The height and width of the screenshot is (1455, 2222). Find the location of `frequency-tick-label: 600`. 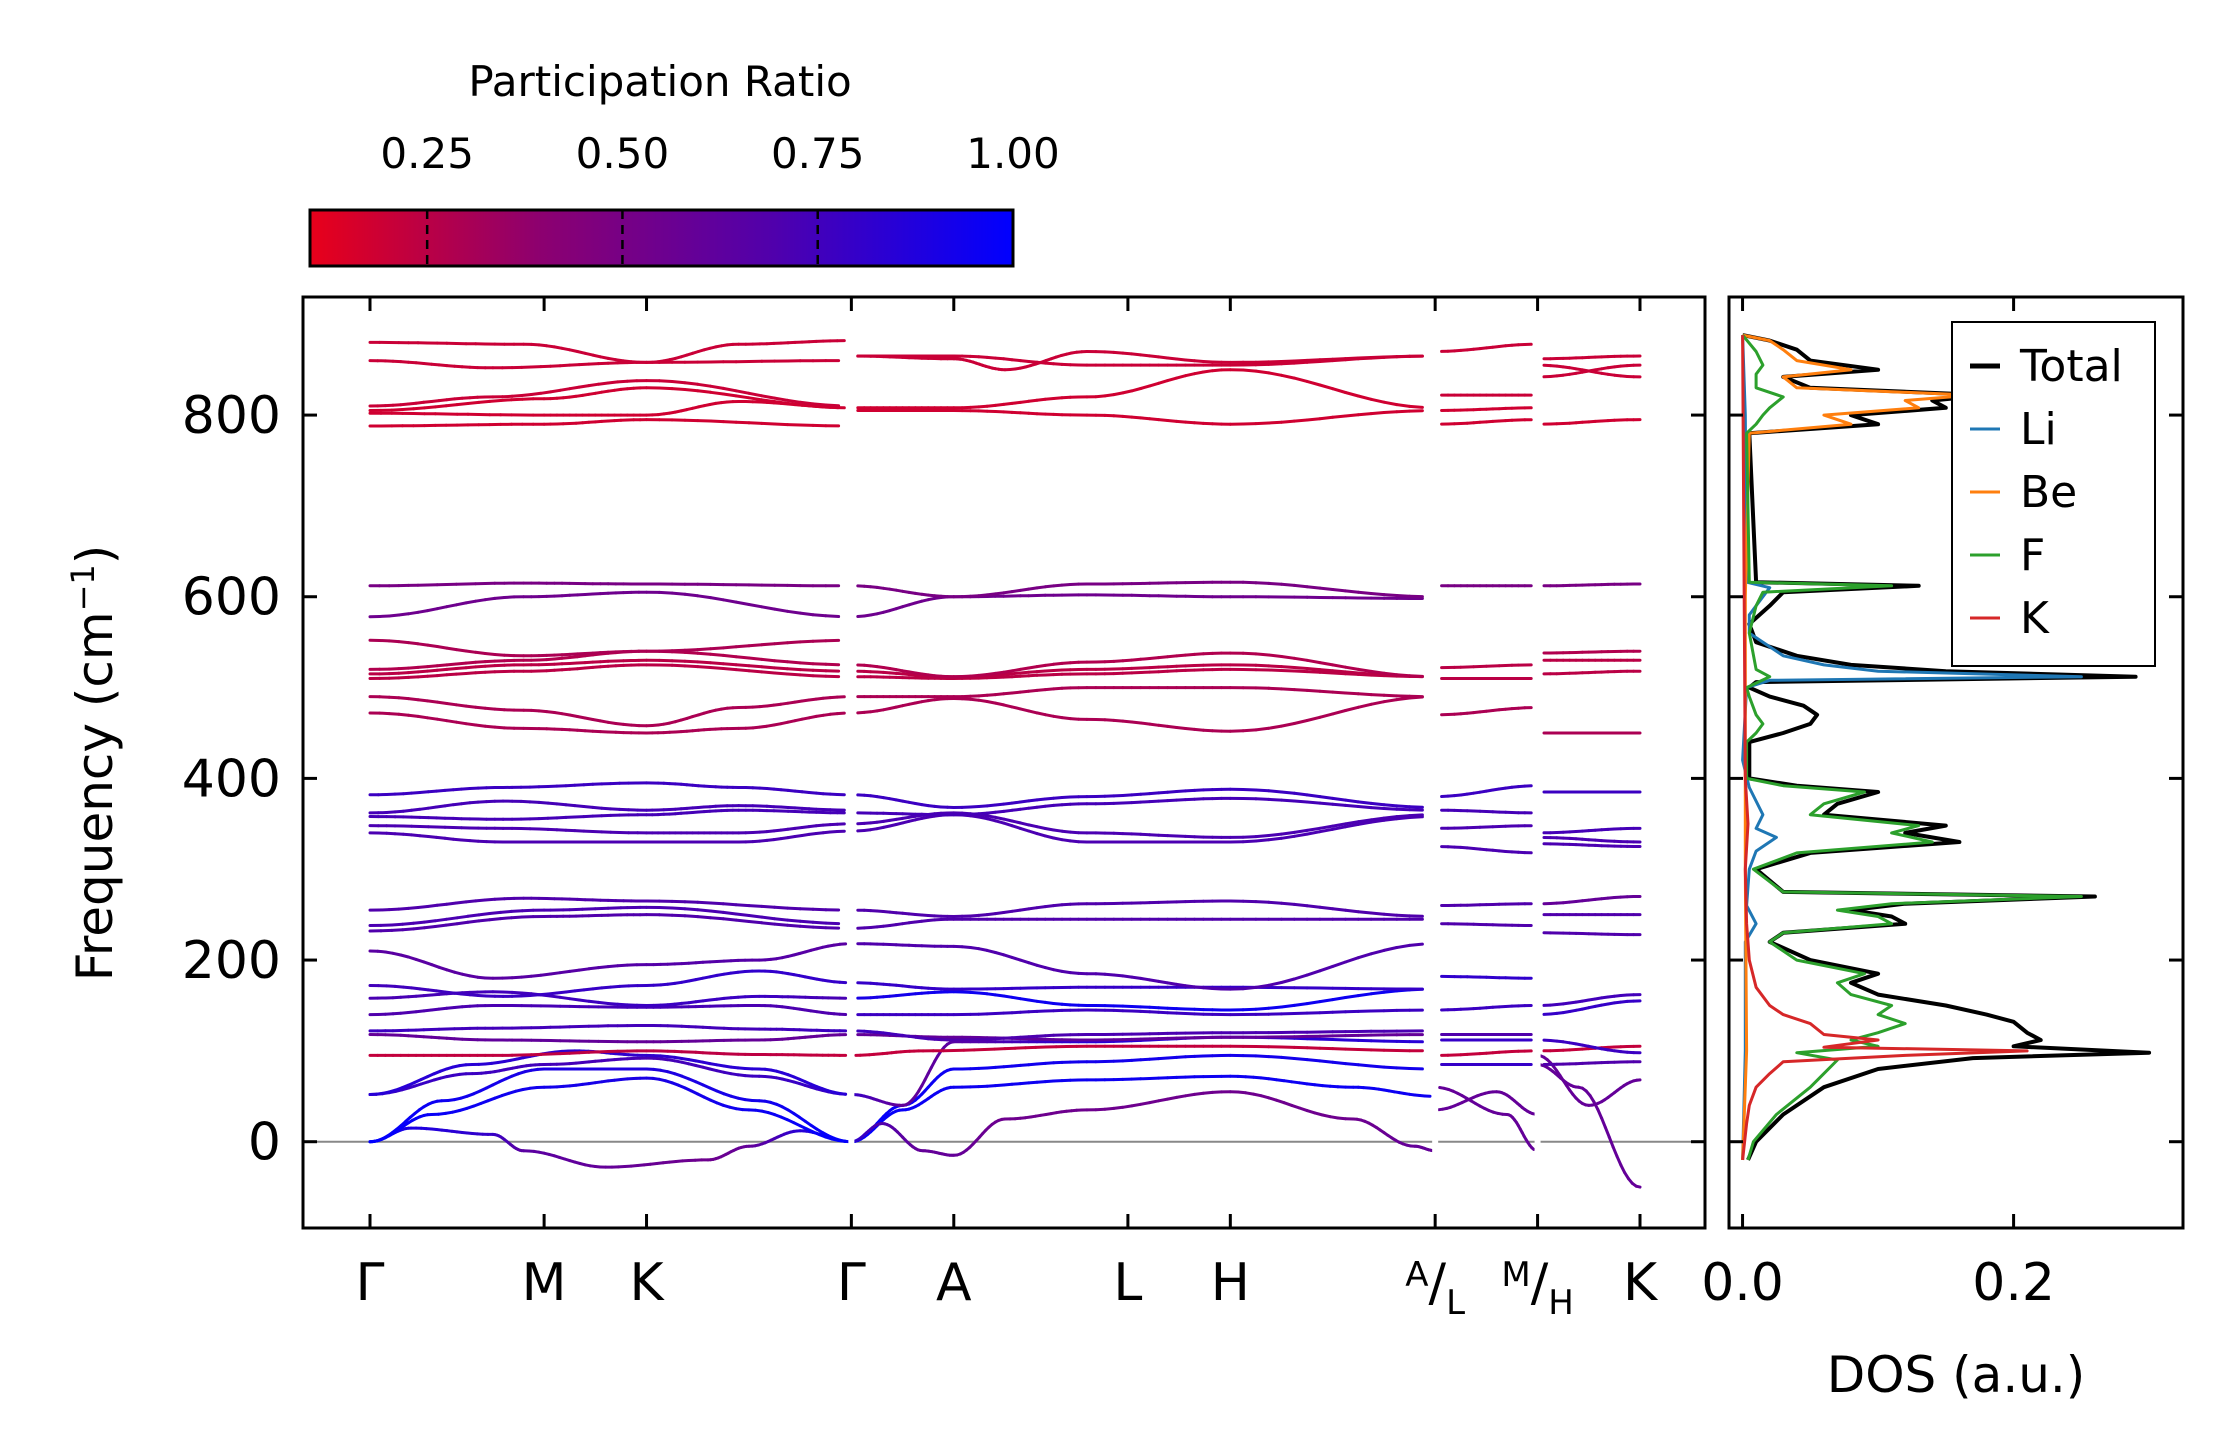

frequency-tick-label: 600 is located at coordinates (231, 598).